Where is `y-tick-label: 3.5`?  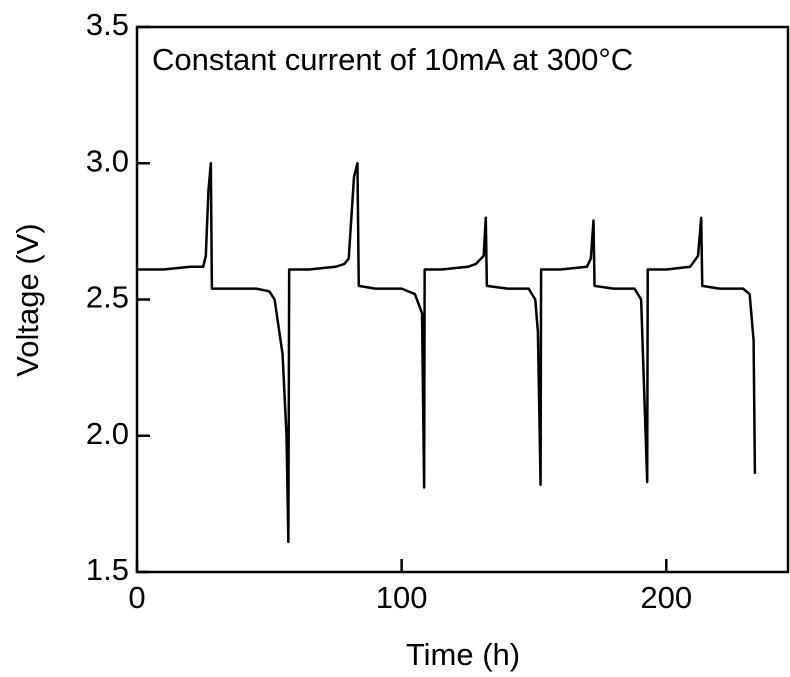 y-tick-label: 3.5 is located at coordinates (107, 24).